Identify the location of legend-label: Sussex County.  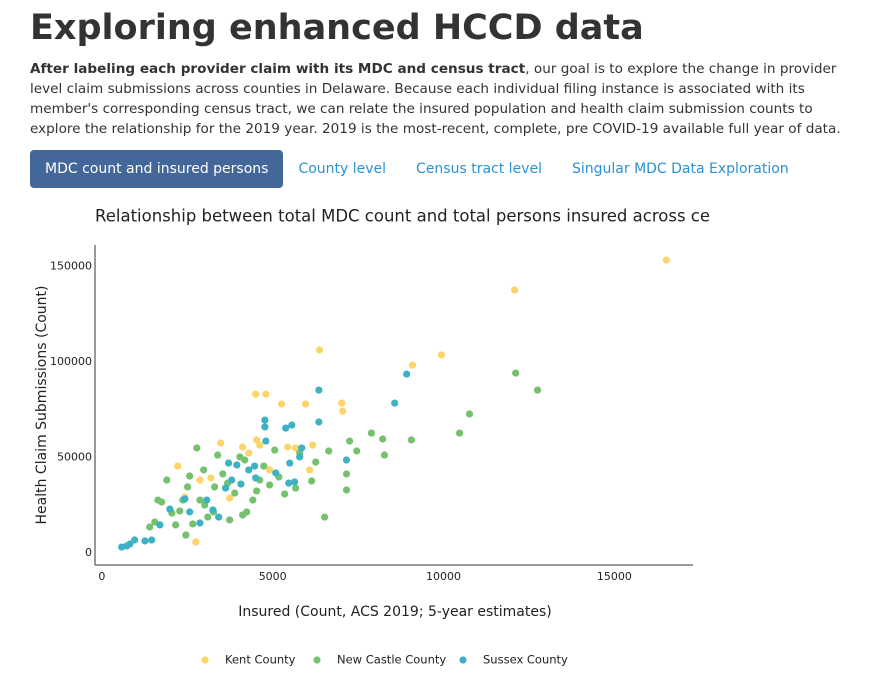
(525, 660).